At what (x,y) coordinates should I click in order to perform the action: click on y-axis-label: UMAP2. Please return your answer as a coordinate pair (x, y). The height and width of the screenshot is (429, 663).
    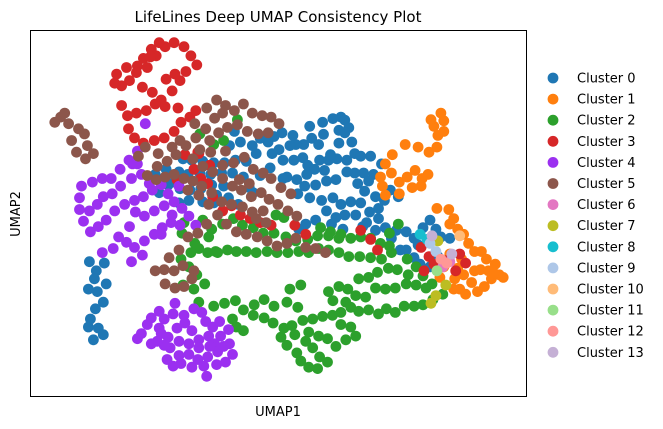
    Looking at the image, I should click on (16, 214).